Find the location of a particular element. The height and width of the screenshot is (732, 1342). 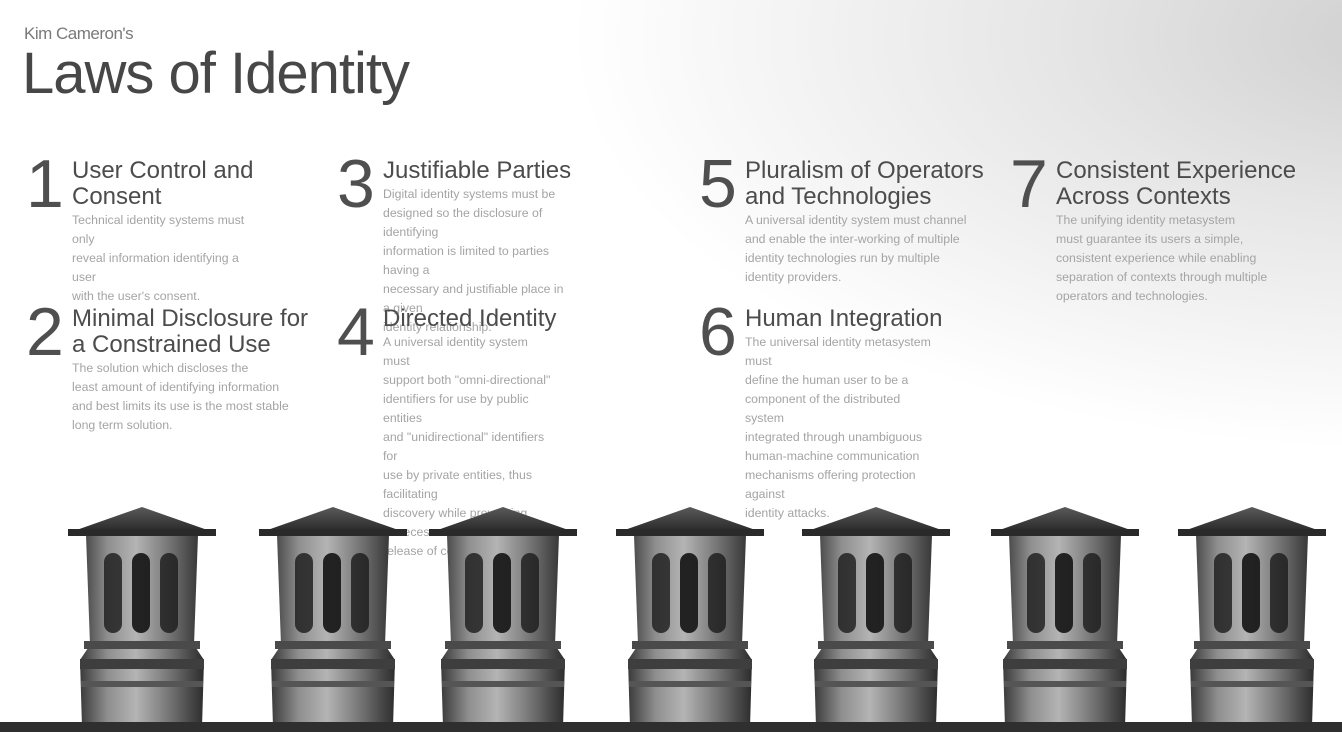

law-description-line: A universal identity system must is located at coordinates (455, 351).